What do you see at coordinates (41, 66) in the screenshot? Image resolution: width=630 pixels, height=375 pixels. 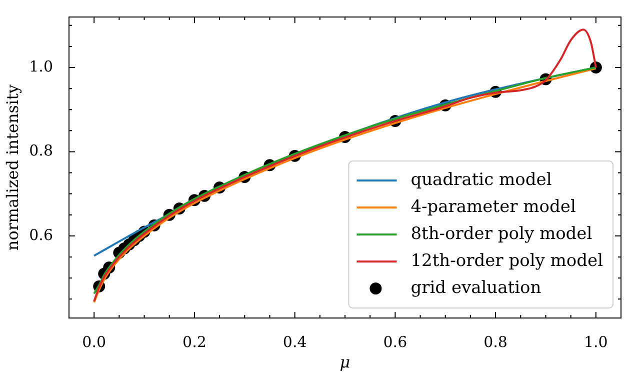 I see `y-tick-label: 1.0` at bounding box center [41, 66].